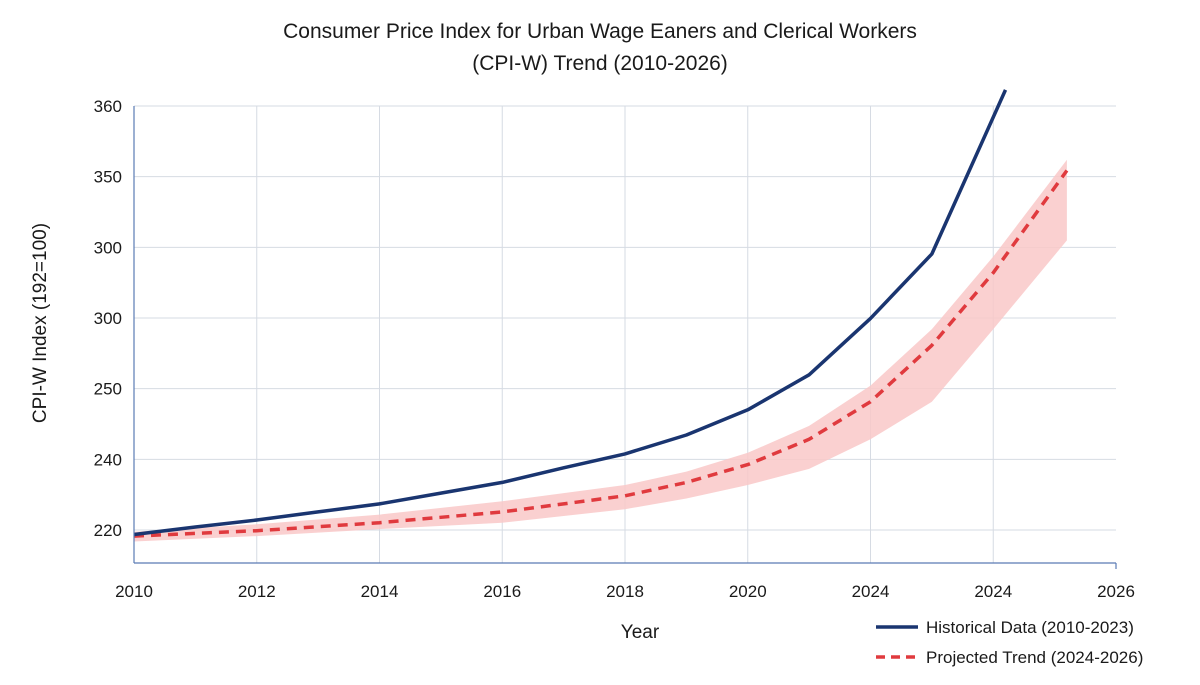  I want to click on x-tick-label: 2010, so click(134, 591).